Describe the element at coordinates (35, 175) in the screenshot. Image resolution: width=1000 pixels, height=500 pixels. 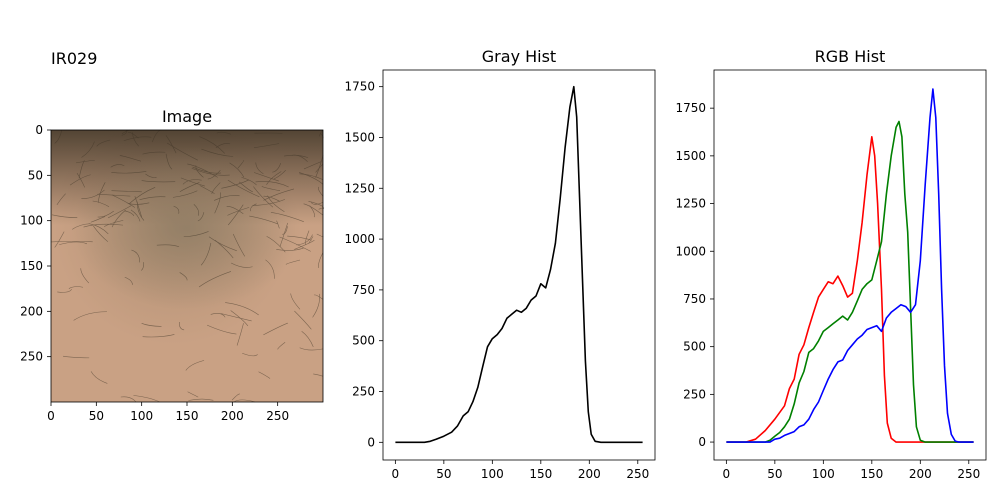
I see `y-tick-label: 50` at that location.